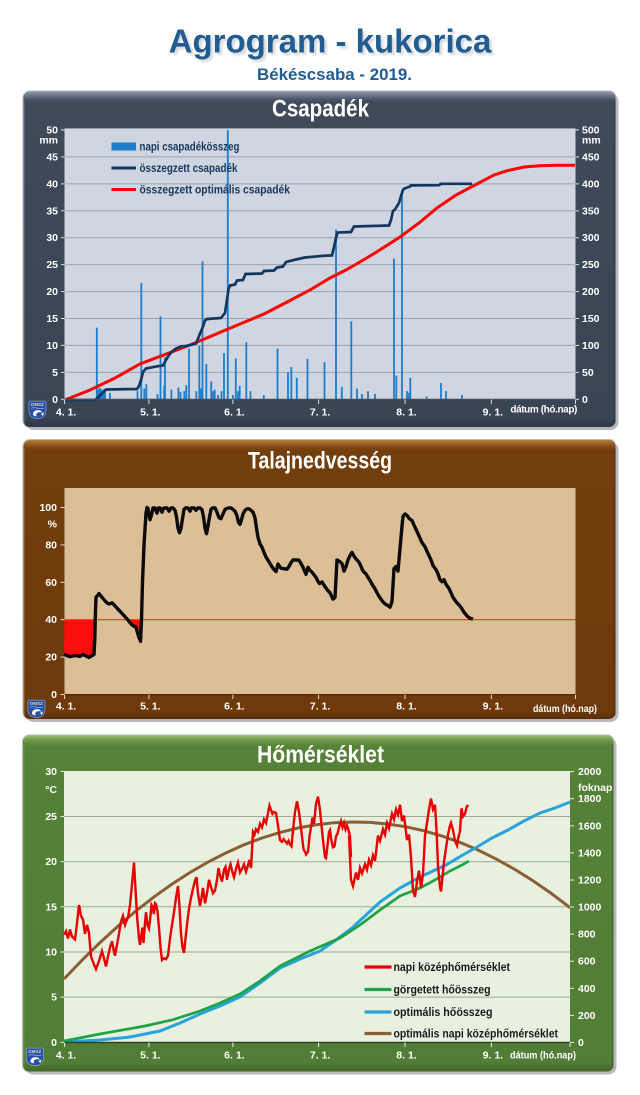 The height and width of the screenshot is (1095, 640). What do you see at coordinates (321, 109) in the screenshot?
I see `svg-text: Csapadék` at bounding box center [321, 109].